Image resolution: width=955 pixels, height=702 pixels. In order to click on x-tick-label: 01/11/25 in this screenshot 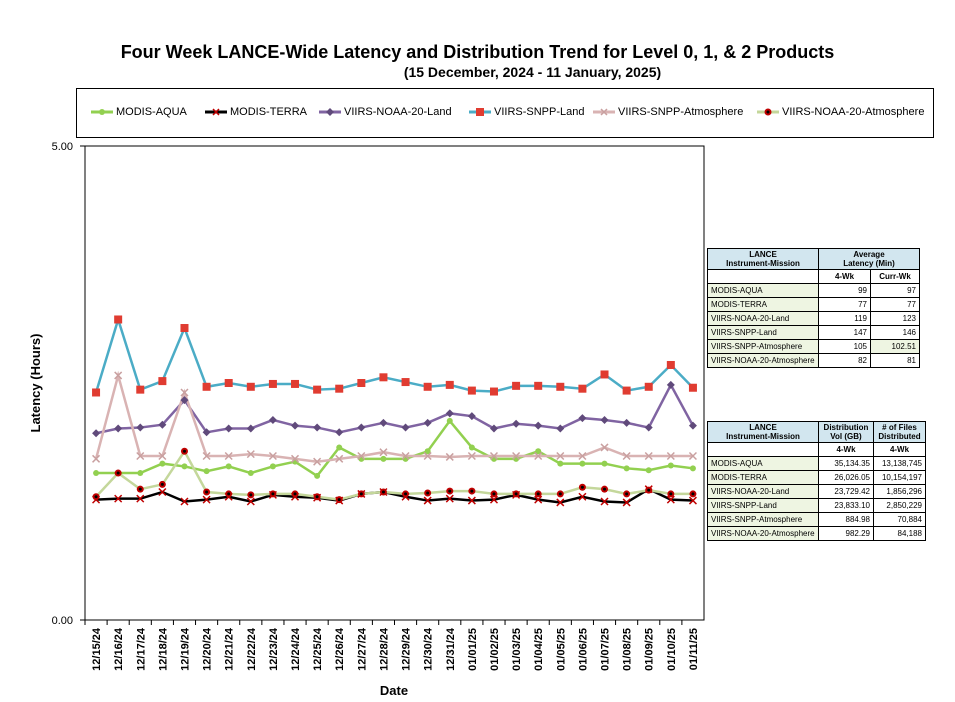, I will do `click(694, 649)`.